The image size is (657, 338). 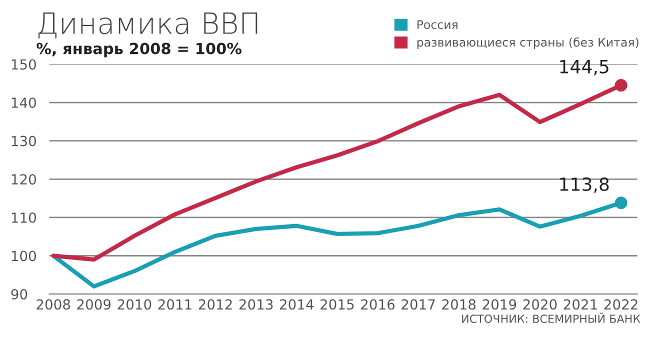 I want to click on x-tick-label: 2022, so click(x=621, y=304).